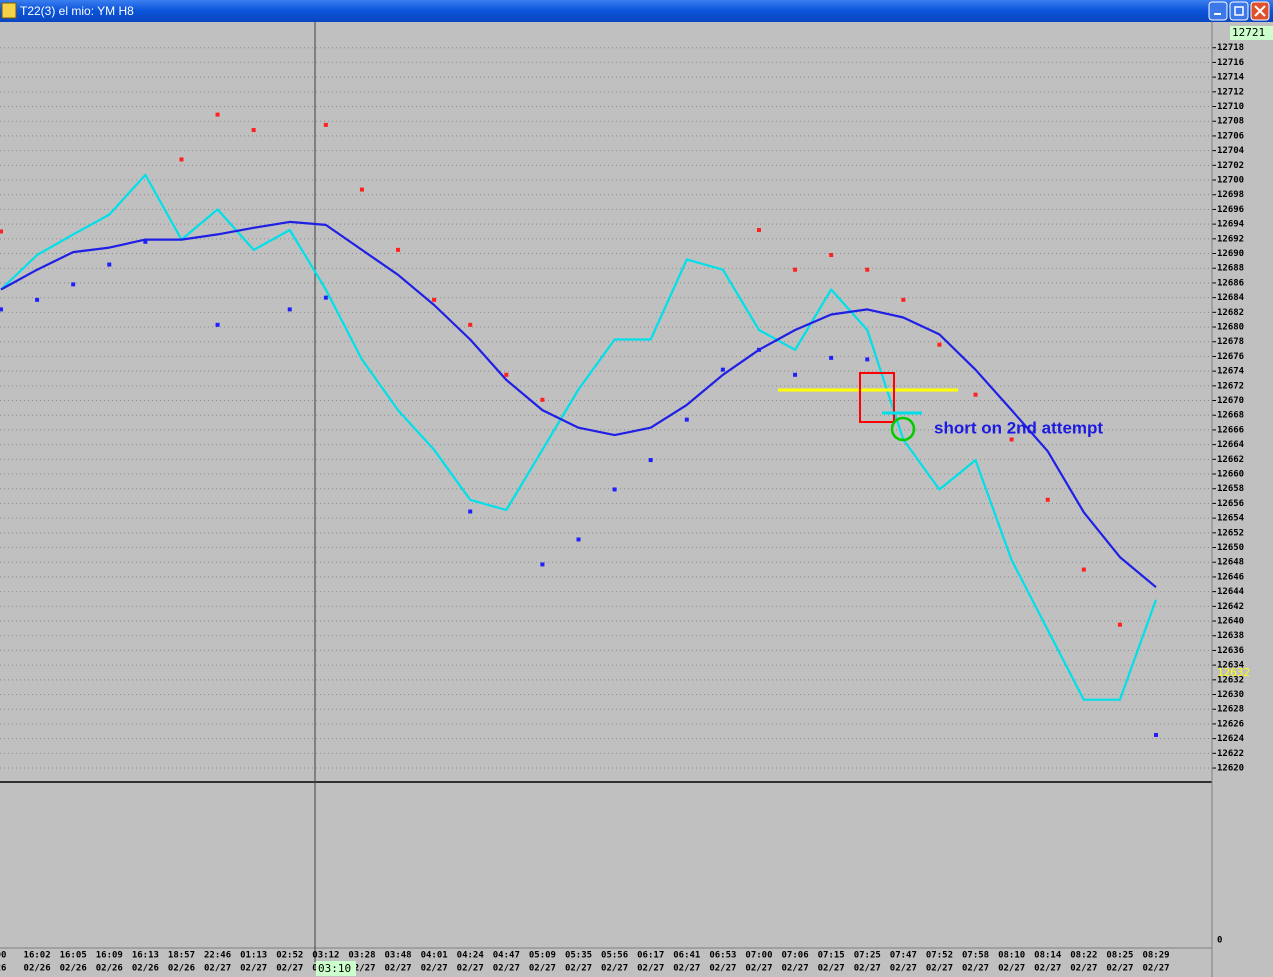  I want to click on y-tick-label: 12686, so click(1230, 283).